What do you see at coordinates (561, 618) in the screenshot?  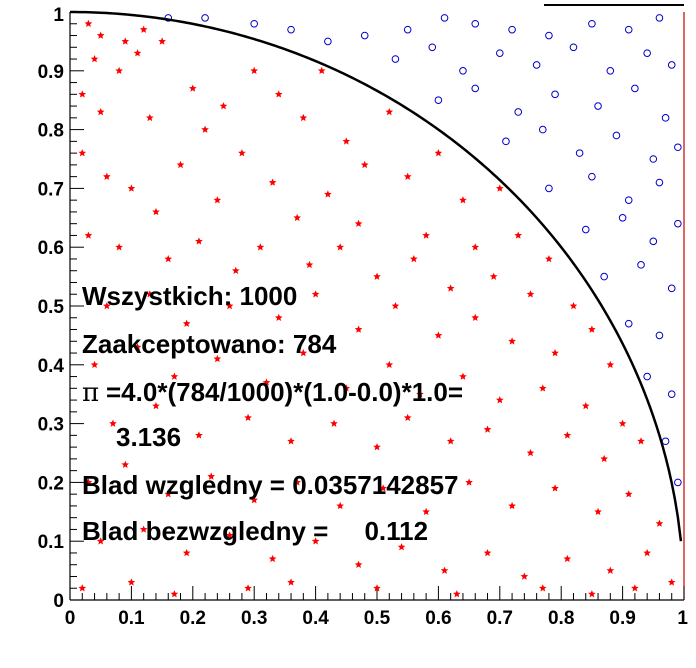 I see `x-tick-label: 0.8` at bounding box center [561, 618].